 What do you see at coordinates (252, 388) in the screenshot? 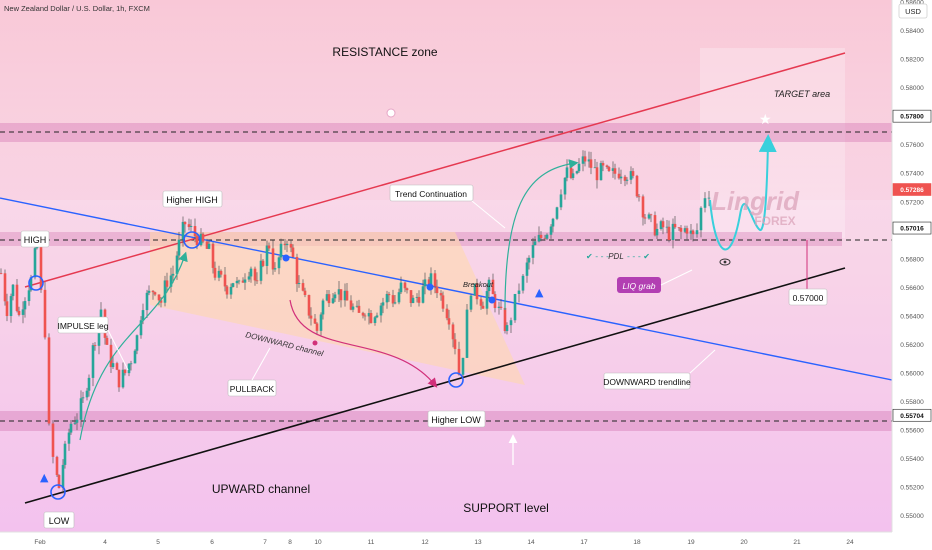
I see `pullback-label-box: PULLBACK` at bounding box center [252, 388].